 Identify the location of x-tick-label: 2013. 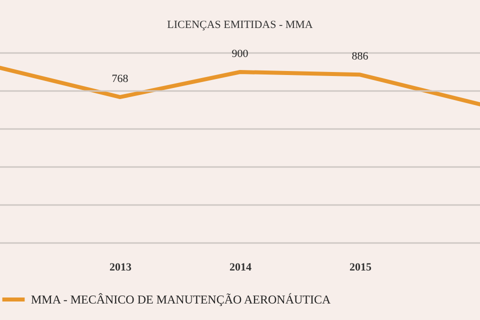
(121, 268).